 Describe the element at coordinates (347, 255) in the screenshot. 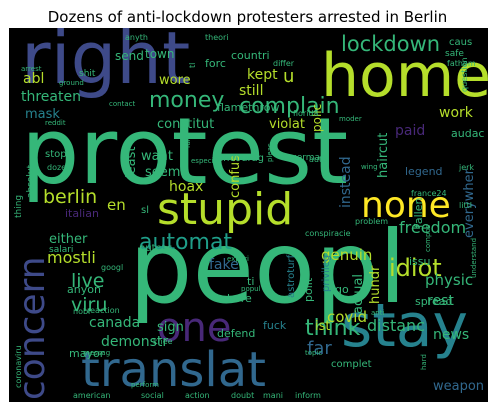

I see `word-genuin: genuin` at that location.